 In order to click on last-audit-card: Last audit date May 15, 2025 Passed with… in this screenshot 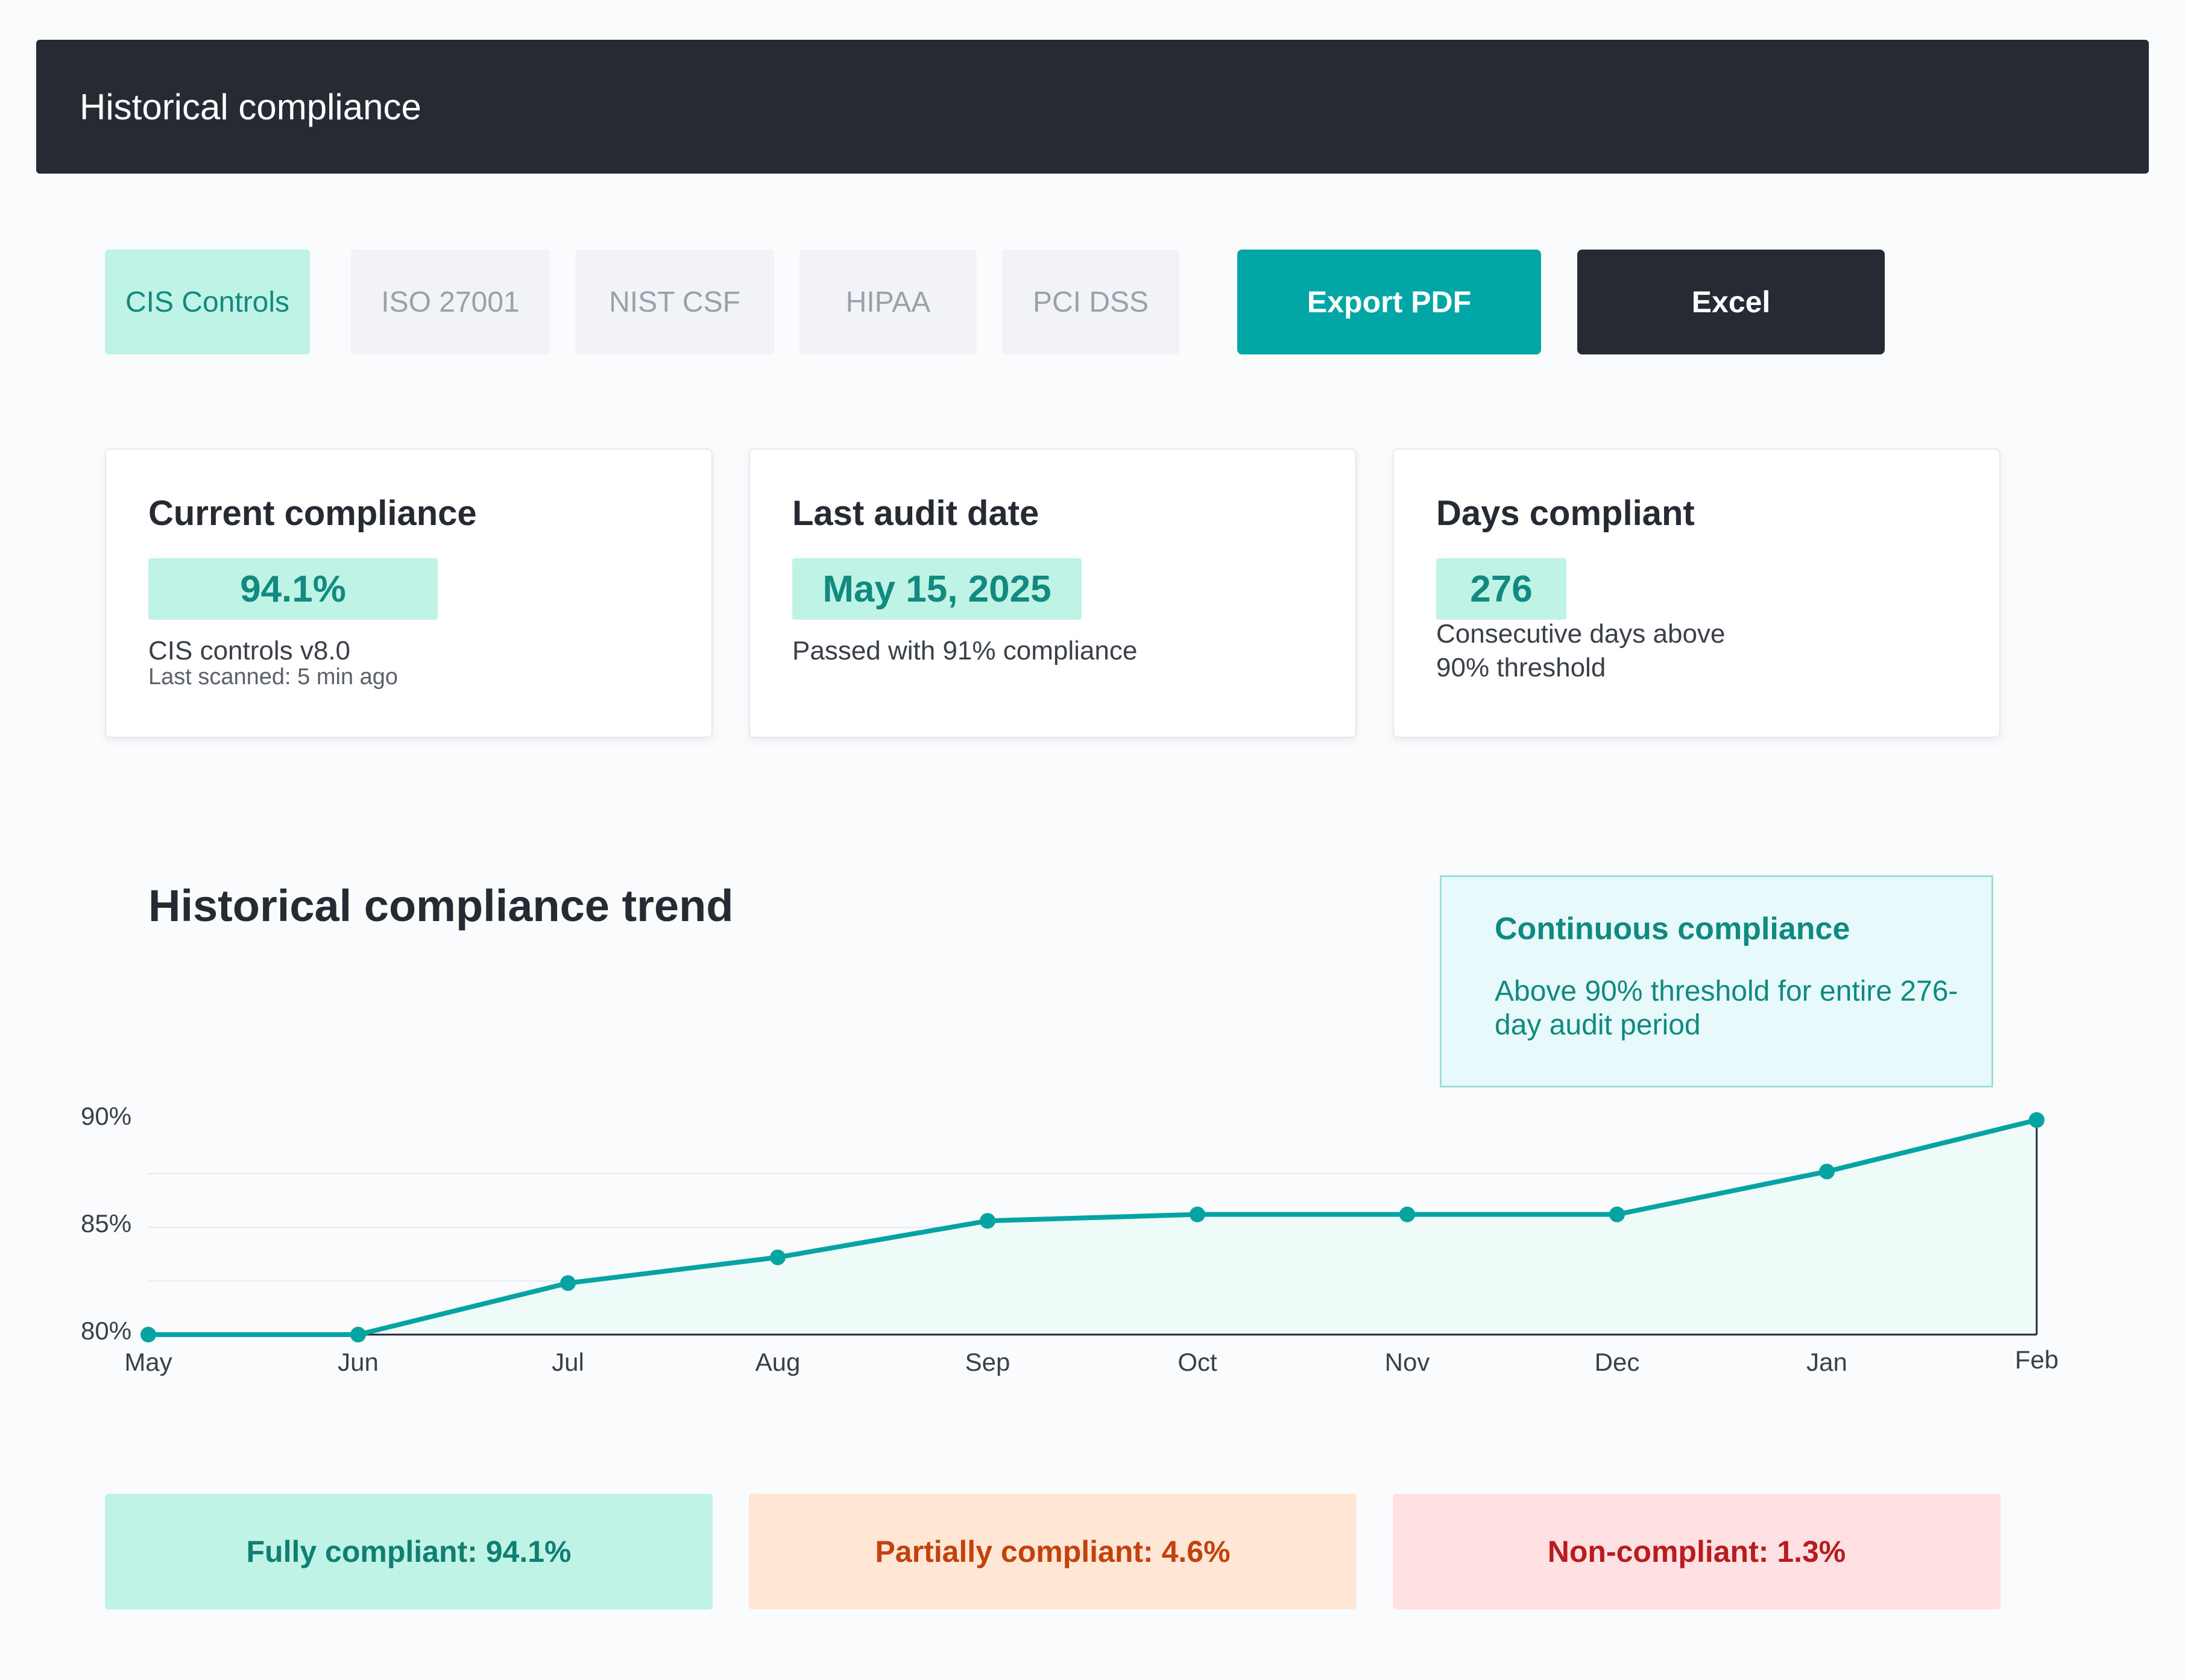, I will do `click(1053, 593)`.